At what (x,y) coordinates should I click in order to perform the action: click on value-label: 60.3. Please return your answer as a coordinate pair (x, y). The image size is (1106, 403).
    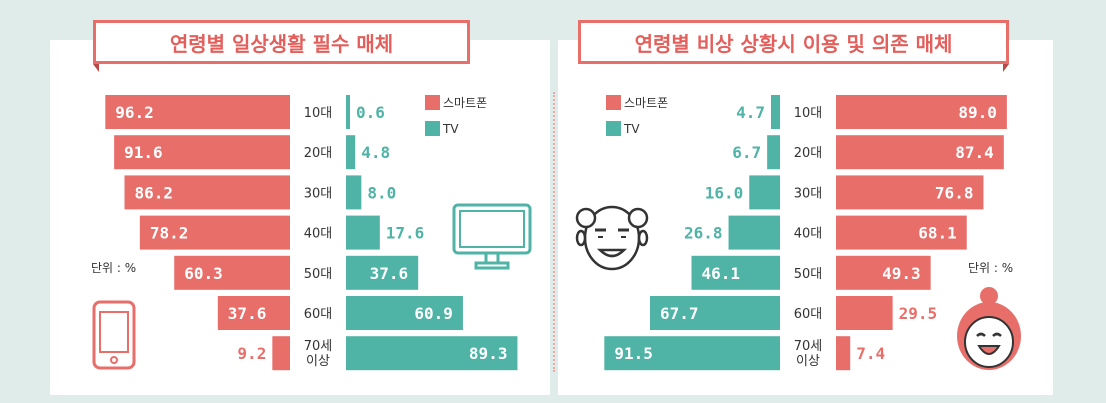
    Looking at the image, I should click on (203, 273).